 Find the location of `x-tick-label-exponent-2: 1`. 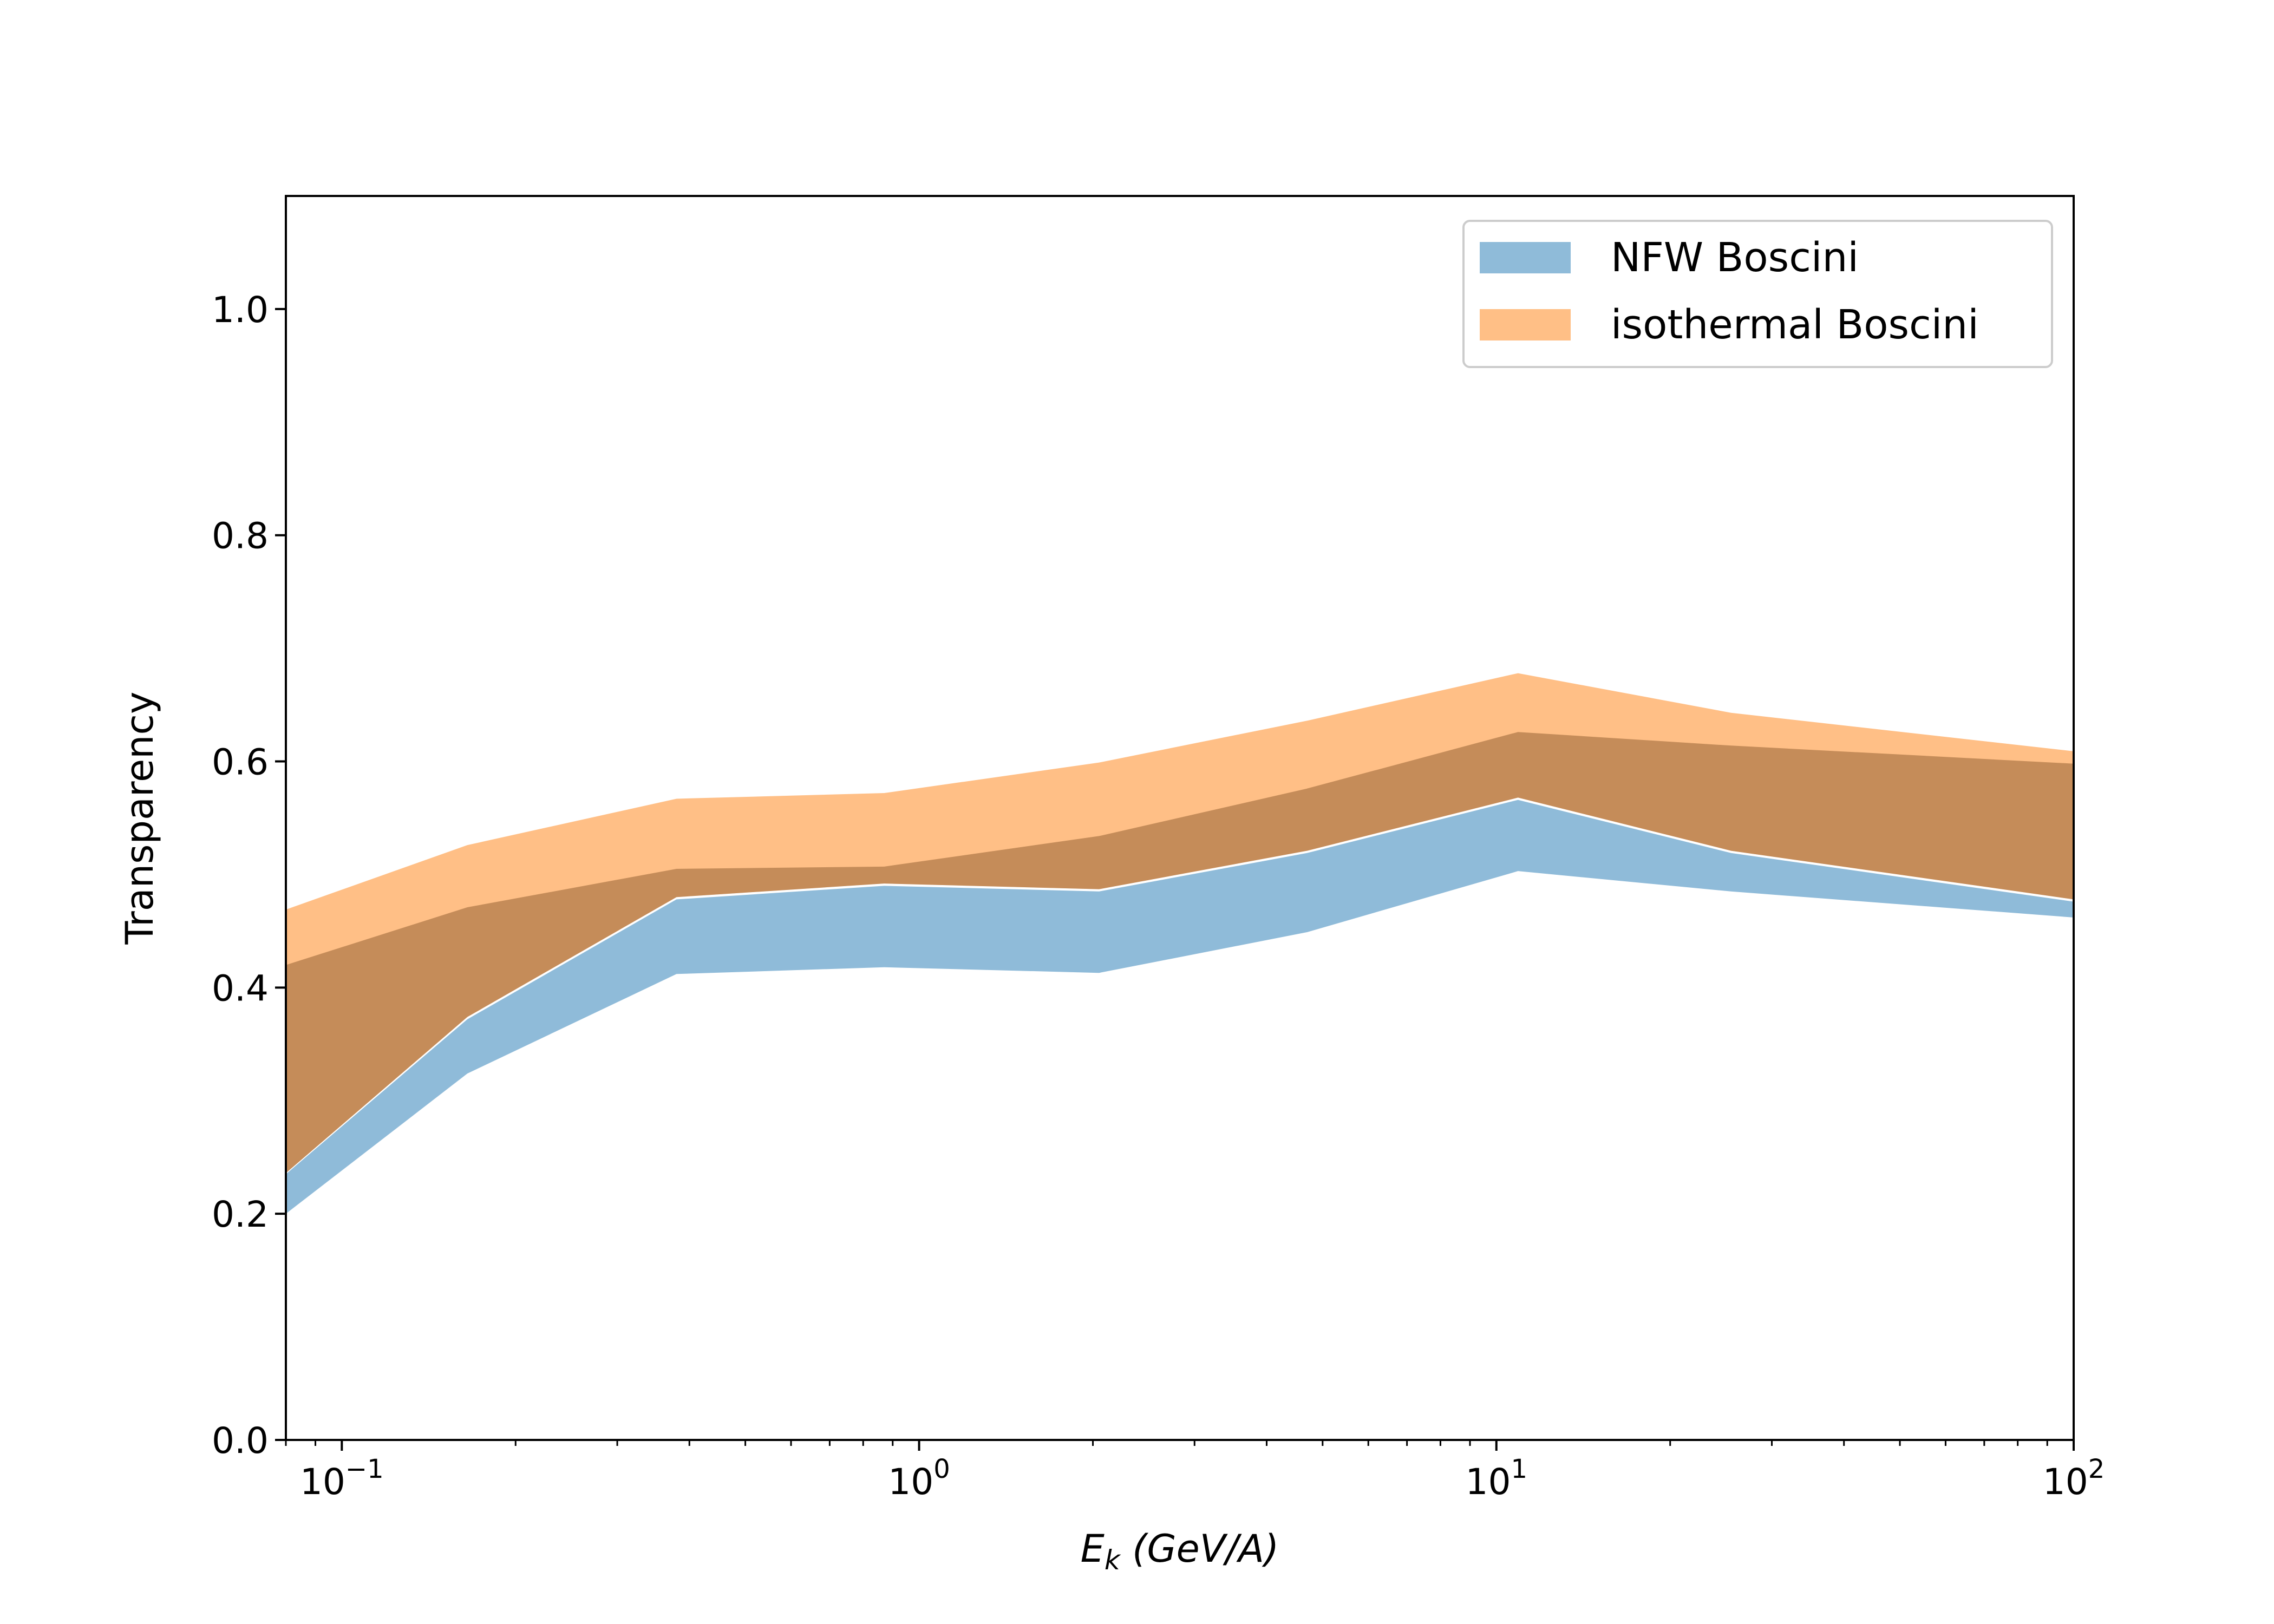

x-tick-label-exponent-2: 1 is located at coordinates (1519, 1469).